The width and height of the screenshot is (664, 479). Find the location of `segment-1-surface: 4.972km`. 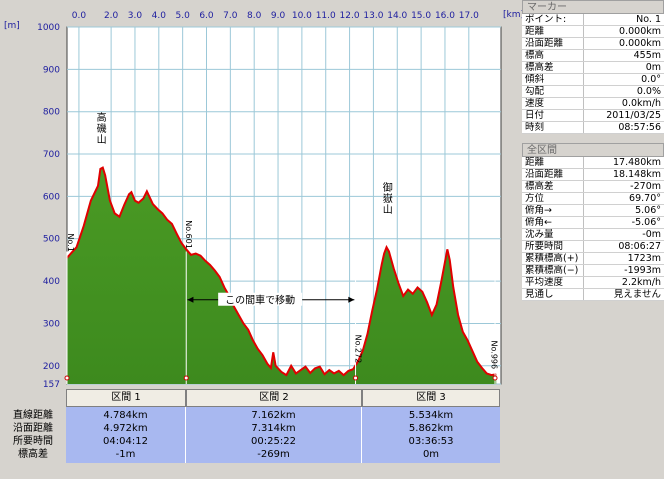

segment-1-surface: 4.972km is located at coordinates (125, 428).